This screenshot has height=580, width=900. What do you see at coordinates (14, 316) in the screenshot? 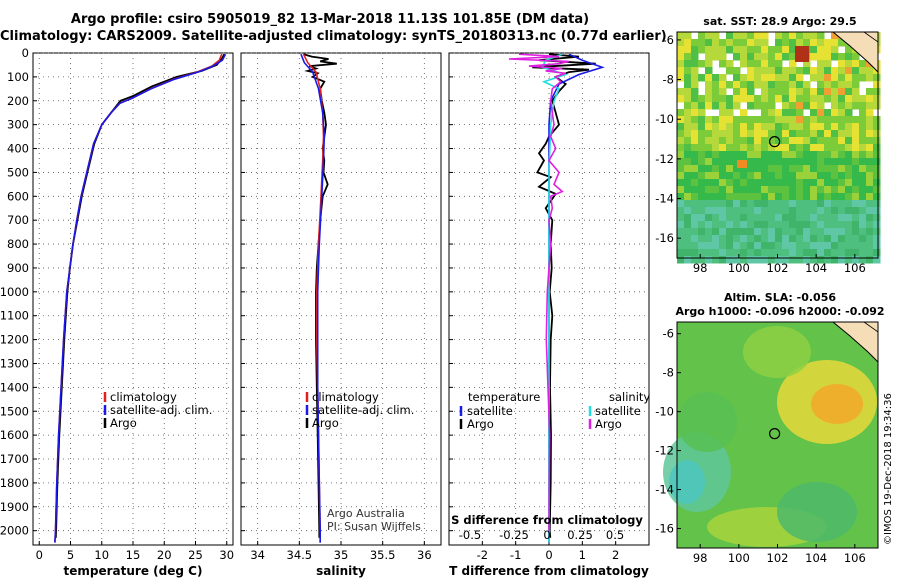
I see `depth-tick-label: 1100` at bounding box center [14, 316].